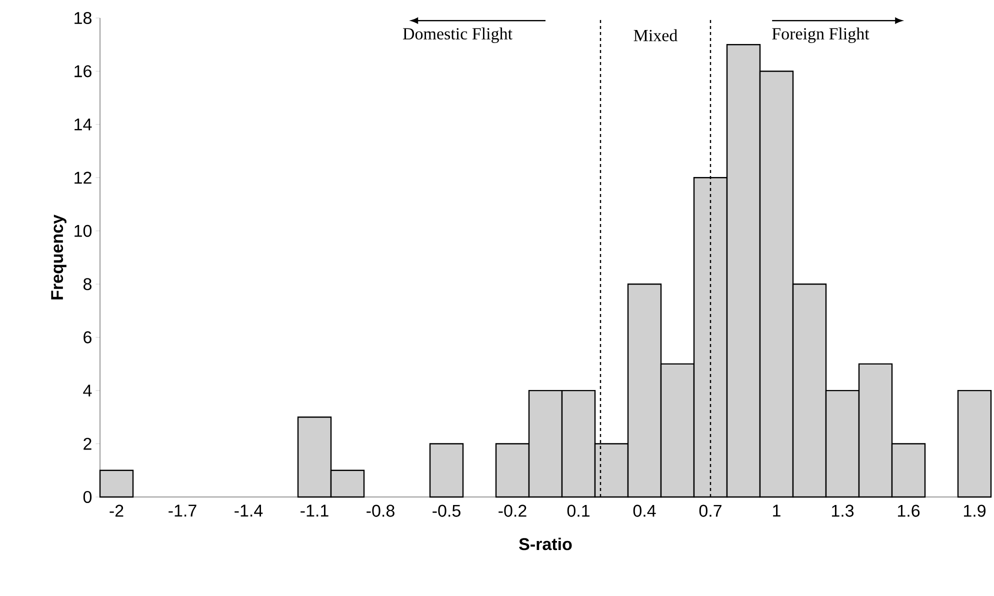 This screenshot has width=994, height=596. I want to click on annotation: Mixed, so click(656, 35).